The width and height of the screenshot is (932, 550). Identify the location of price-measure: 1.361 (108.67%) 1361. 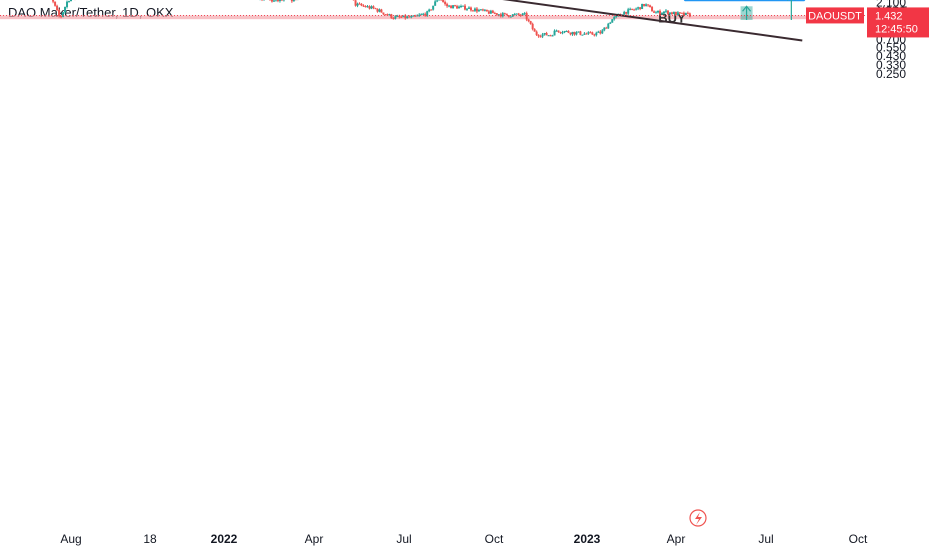
(789, 10).